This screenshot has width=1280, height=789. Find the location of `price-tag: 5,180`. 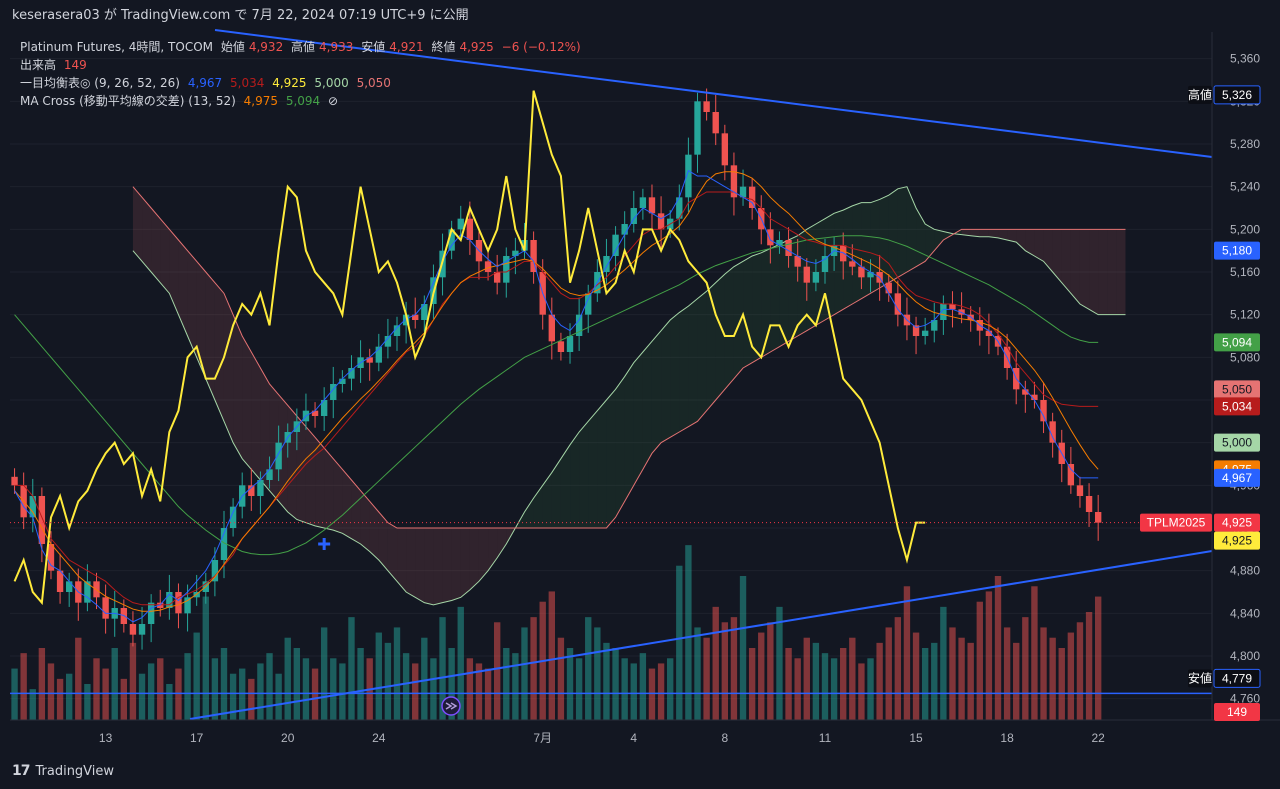

price-tag: 5,180 is located at coordinates (1237, 250).